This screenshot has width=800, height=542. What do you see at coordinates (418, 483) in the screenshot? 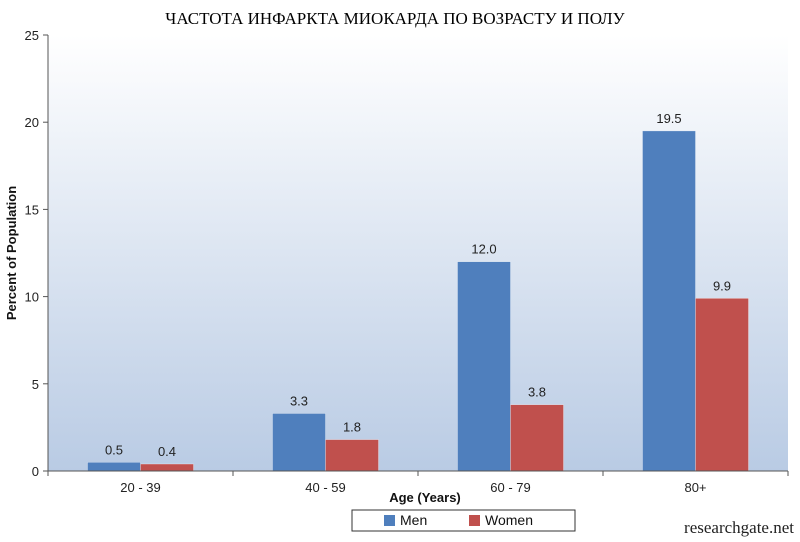
I see `x-ticks-group: 20 - 39 40 - 59 60 - 79 80+` at bounding box center [418, 483].